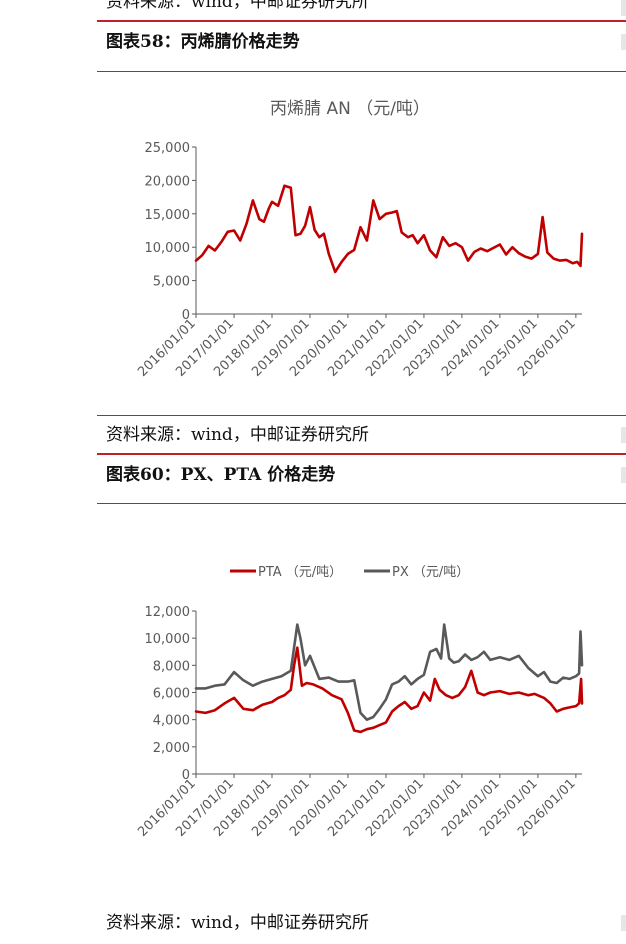 Image resolution: width=626 pixels, height=944 pixels. Describe the element at coordinates (300, 572) in the screenshot. I see `px-pta-legend-label-0: PTA （元/吨）` at that location.